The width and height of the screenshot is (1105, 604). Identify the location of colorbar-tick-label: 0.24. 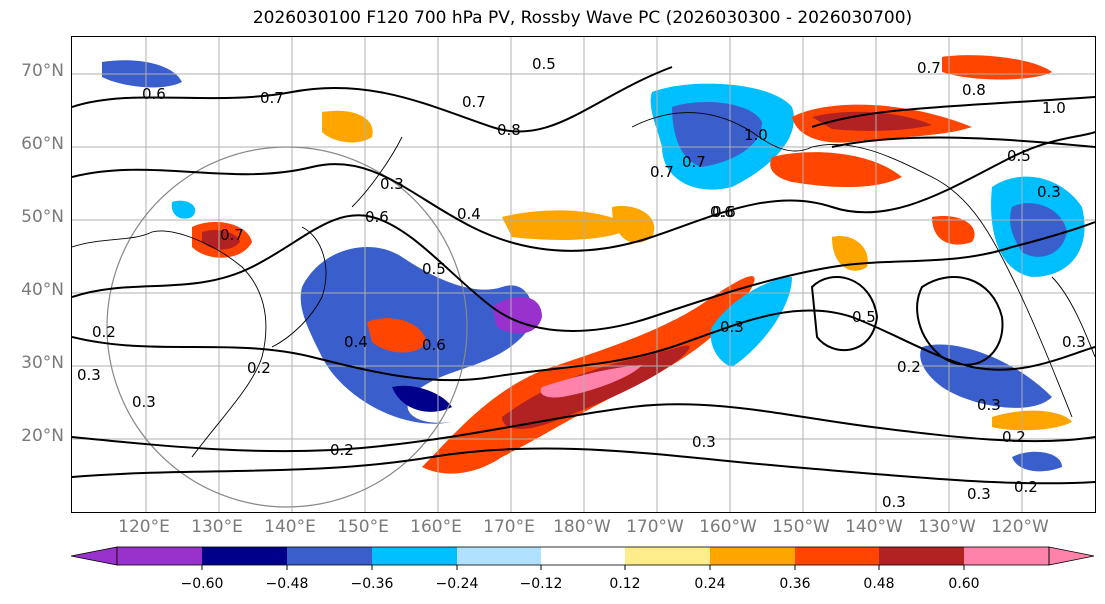
(710, 584).